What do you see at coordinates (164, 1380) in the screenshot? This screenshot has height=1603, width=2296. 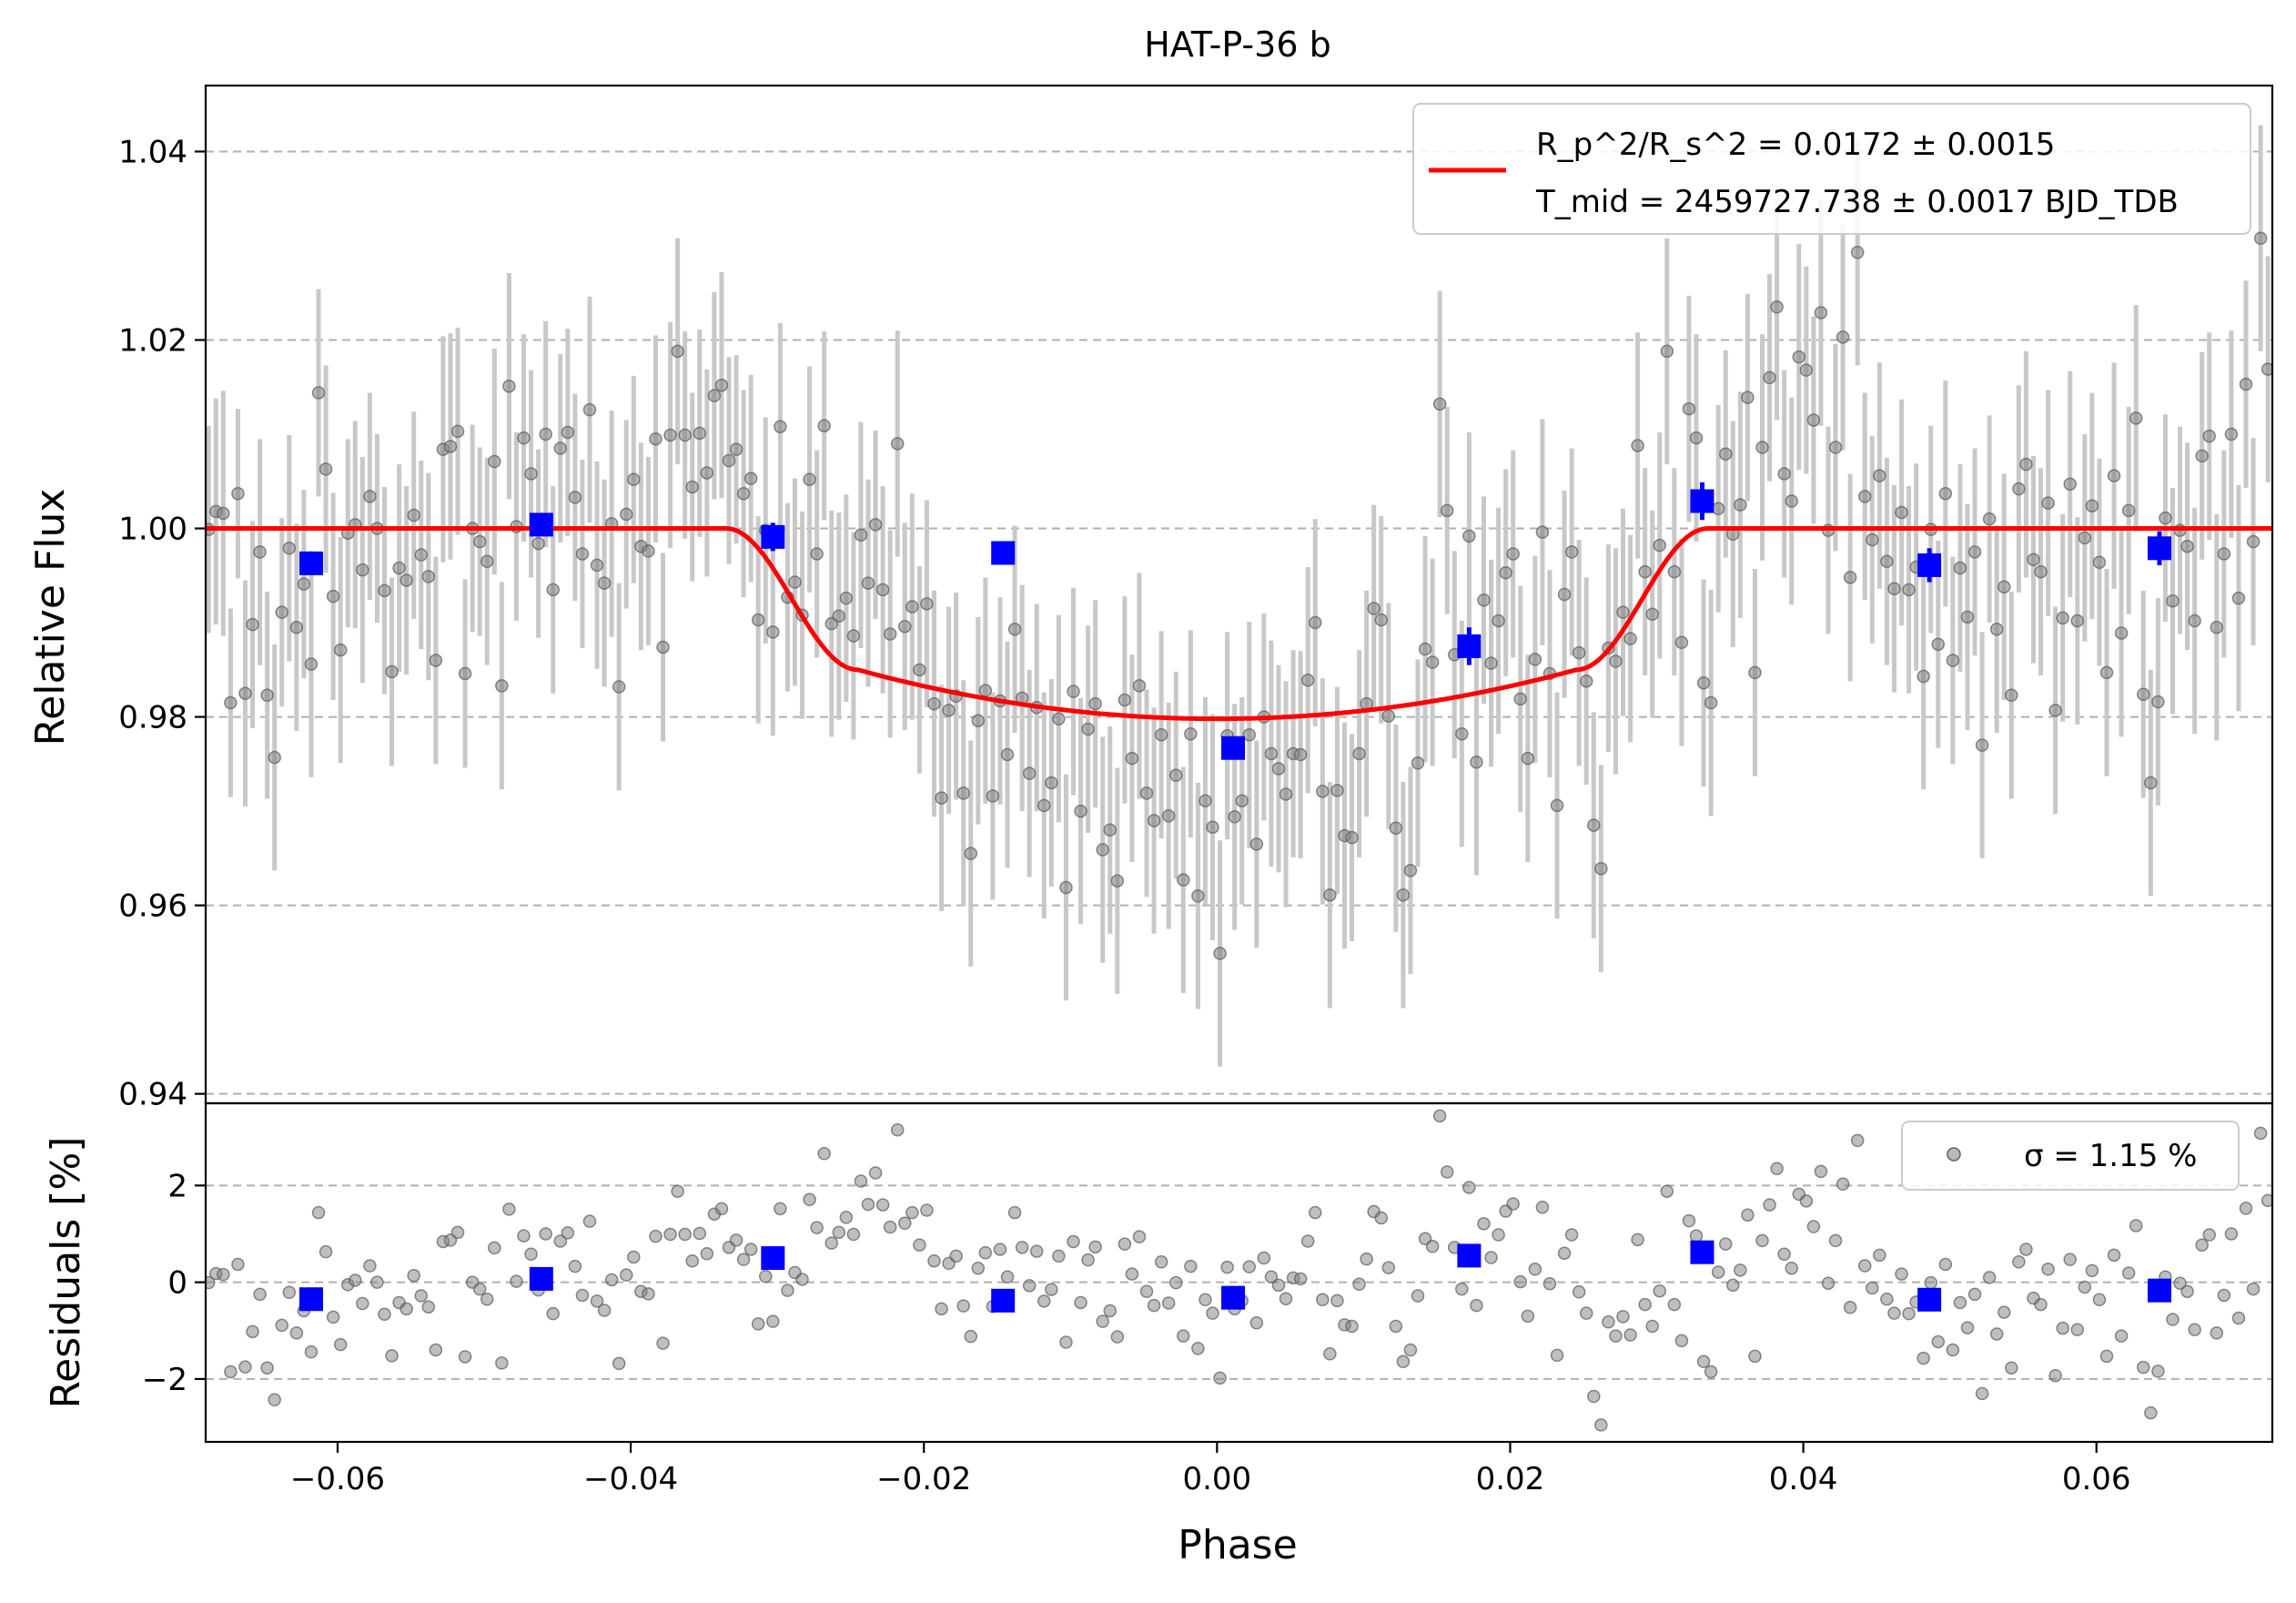 I see `bottom-y-tick-label: −2` at bounding box center [164, 1380].